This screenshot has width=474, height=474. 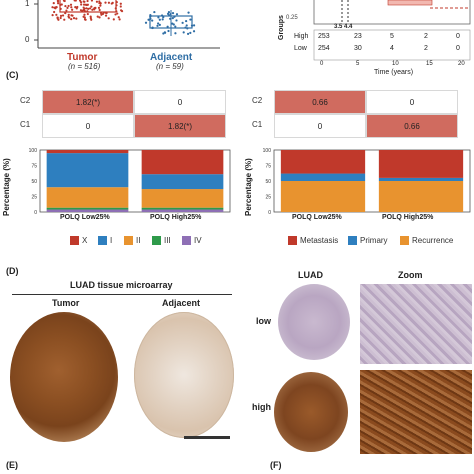 I want to click on km-row-high-label: High, so click(x=301, y=36).